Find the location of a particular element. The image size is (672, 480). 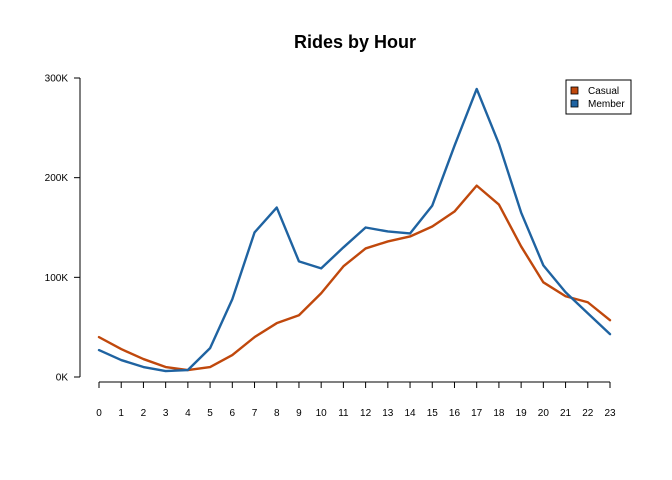

legend-label-casual: Casual is located at coordinates (603, 91).